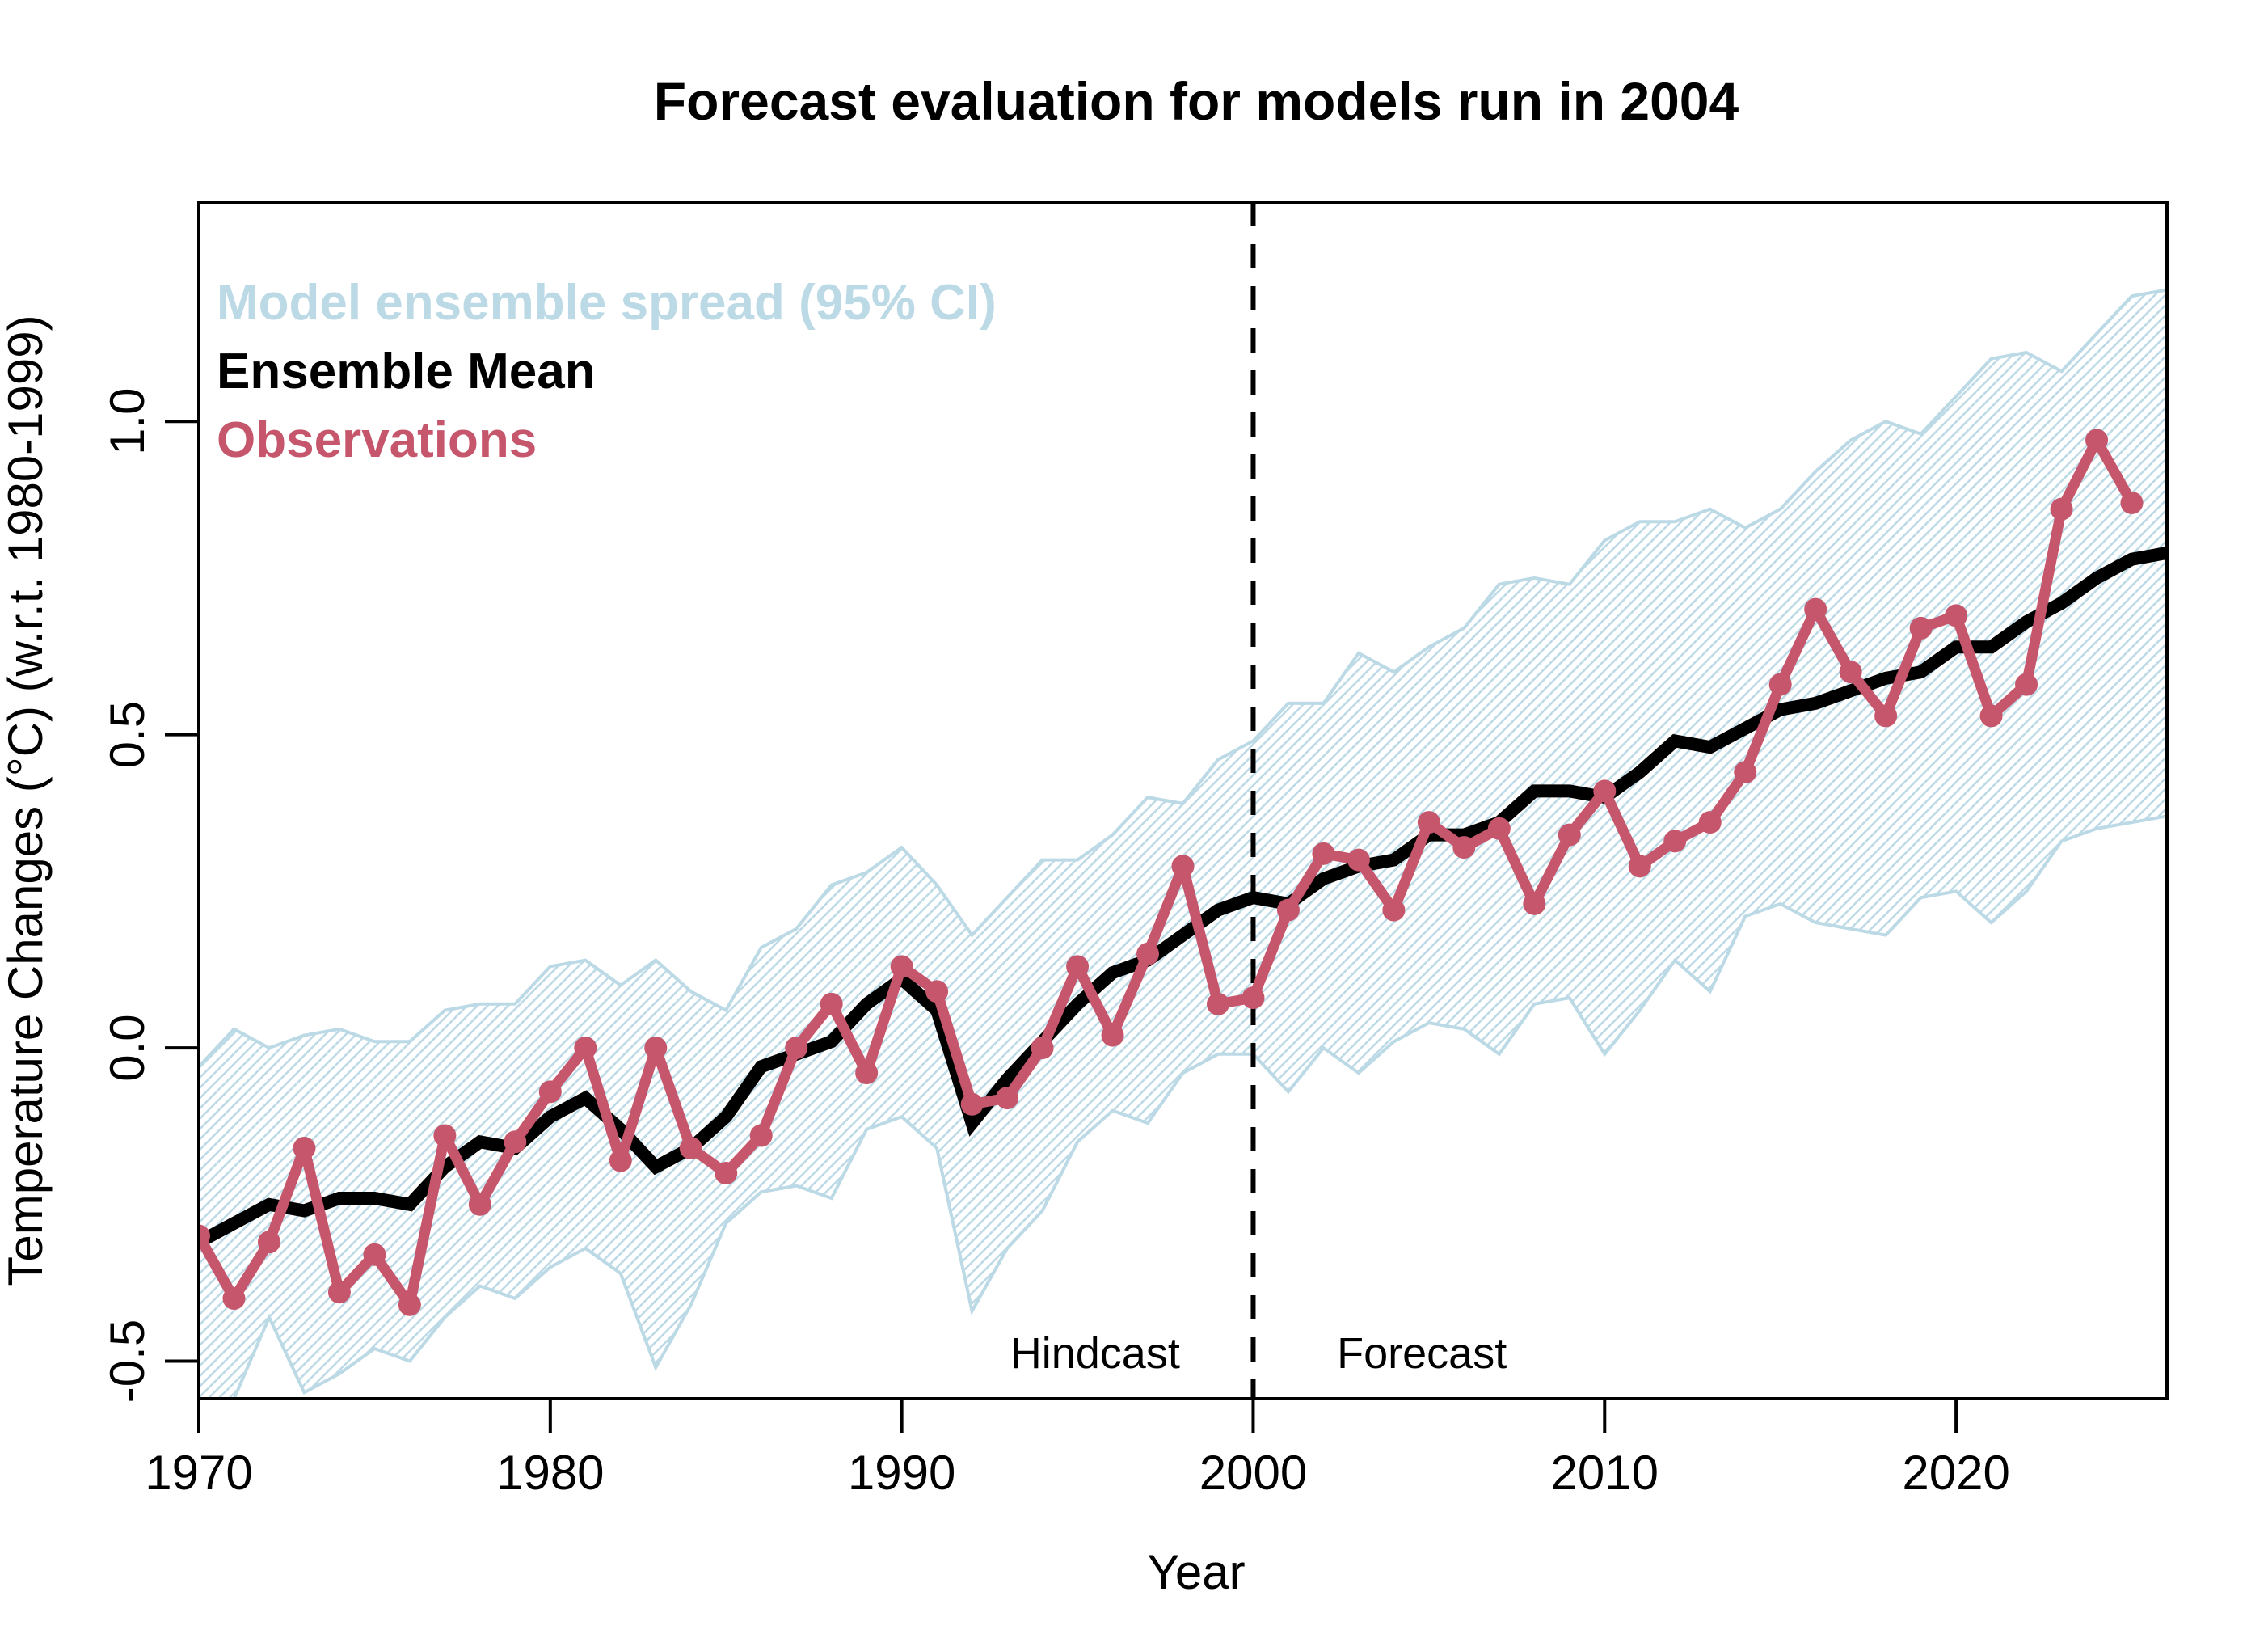  Describe the element at coordinates (406, 371) in the screenshot. I see `legend-label-mean: Ensemble Mean` at that location.